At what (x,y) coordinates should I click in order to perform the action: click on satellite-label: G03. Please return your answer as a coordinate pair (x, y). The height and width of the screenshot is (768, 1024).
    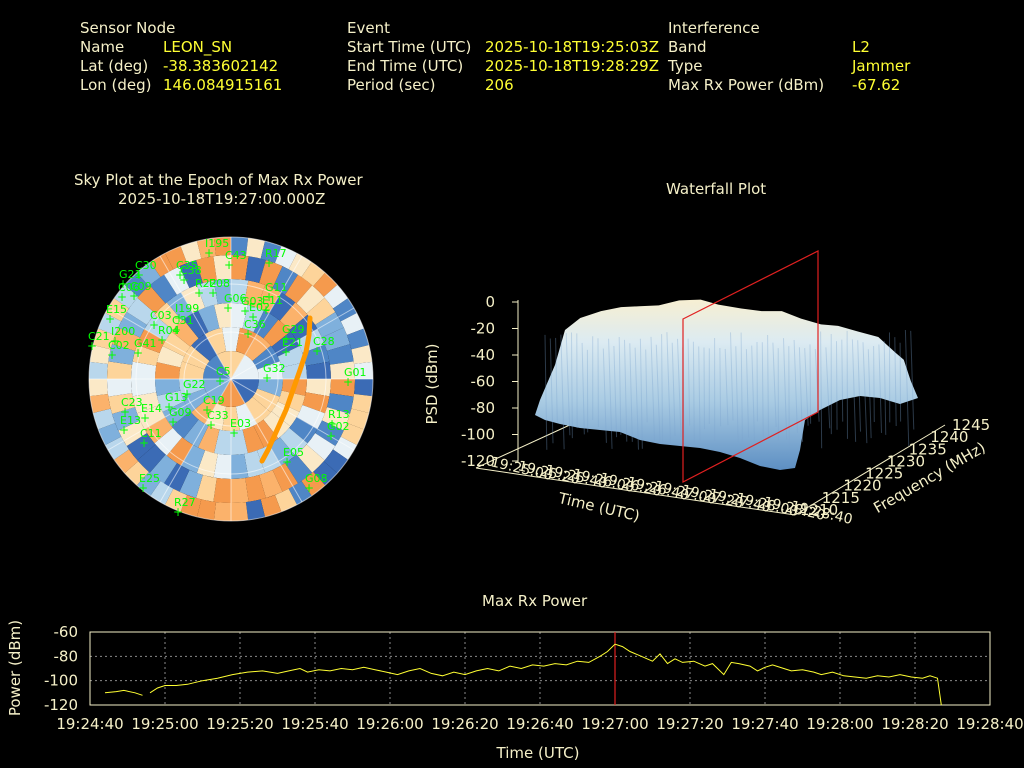
    Looking at the image, I should click on (252, 301).